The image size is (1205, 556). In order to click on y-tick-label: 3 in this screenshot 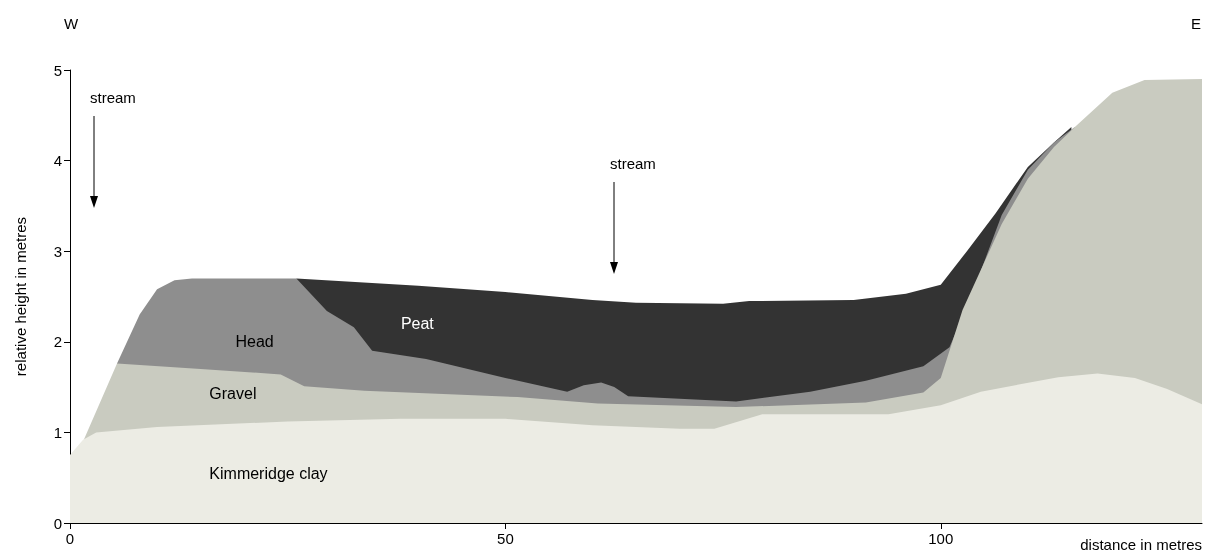, I will do `click(57, 251)`.